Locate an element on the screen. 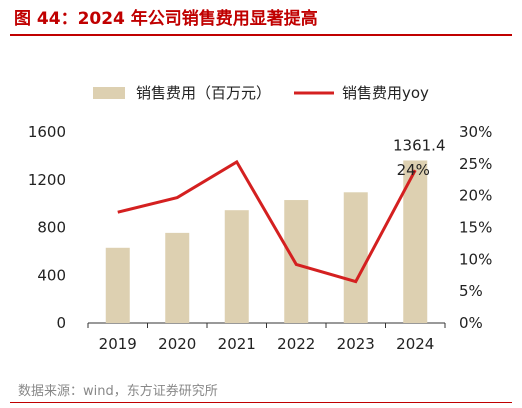  bar-2023 is located at coordinates (355, 257).